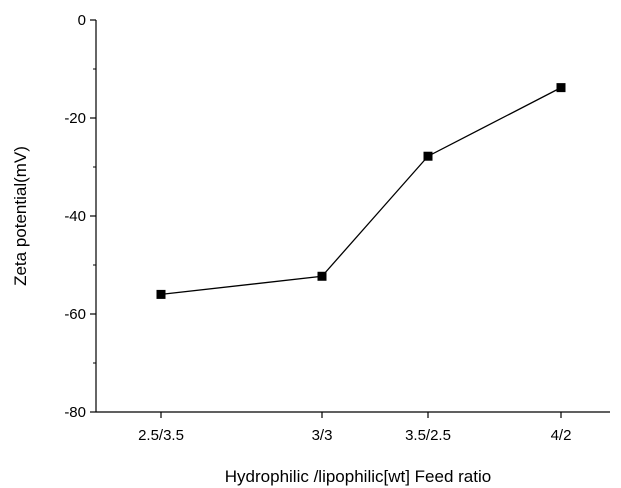 The image size is (621, 488). Describe the element at coordinates (75, 314) in the screenshot. I see `y-tick-label: -60` at that location.